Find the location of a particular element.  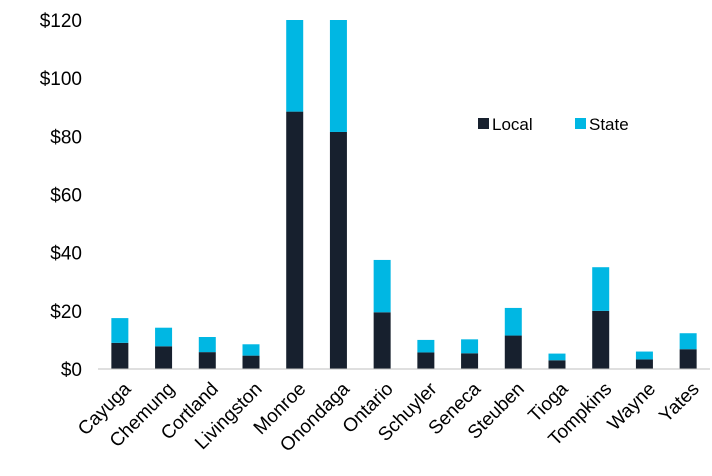

legend-label-local: Local is located at coordinates (512, 124).